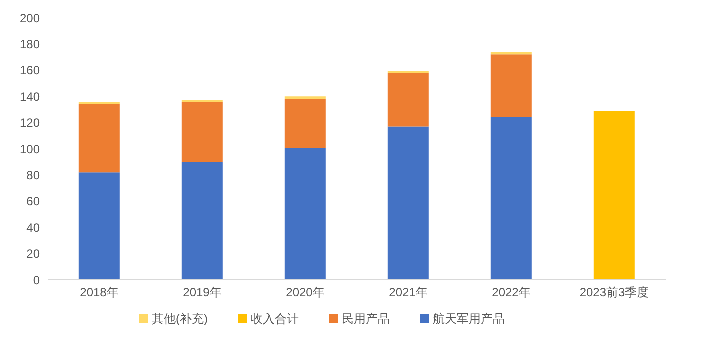  I want to click on y-tick-label: 80, so click(33, 175).